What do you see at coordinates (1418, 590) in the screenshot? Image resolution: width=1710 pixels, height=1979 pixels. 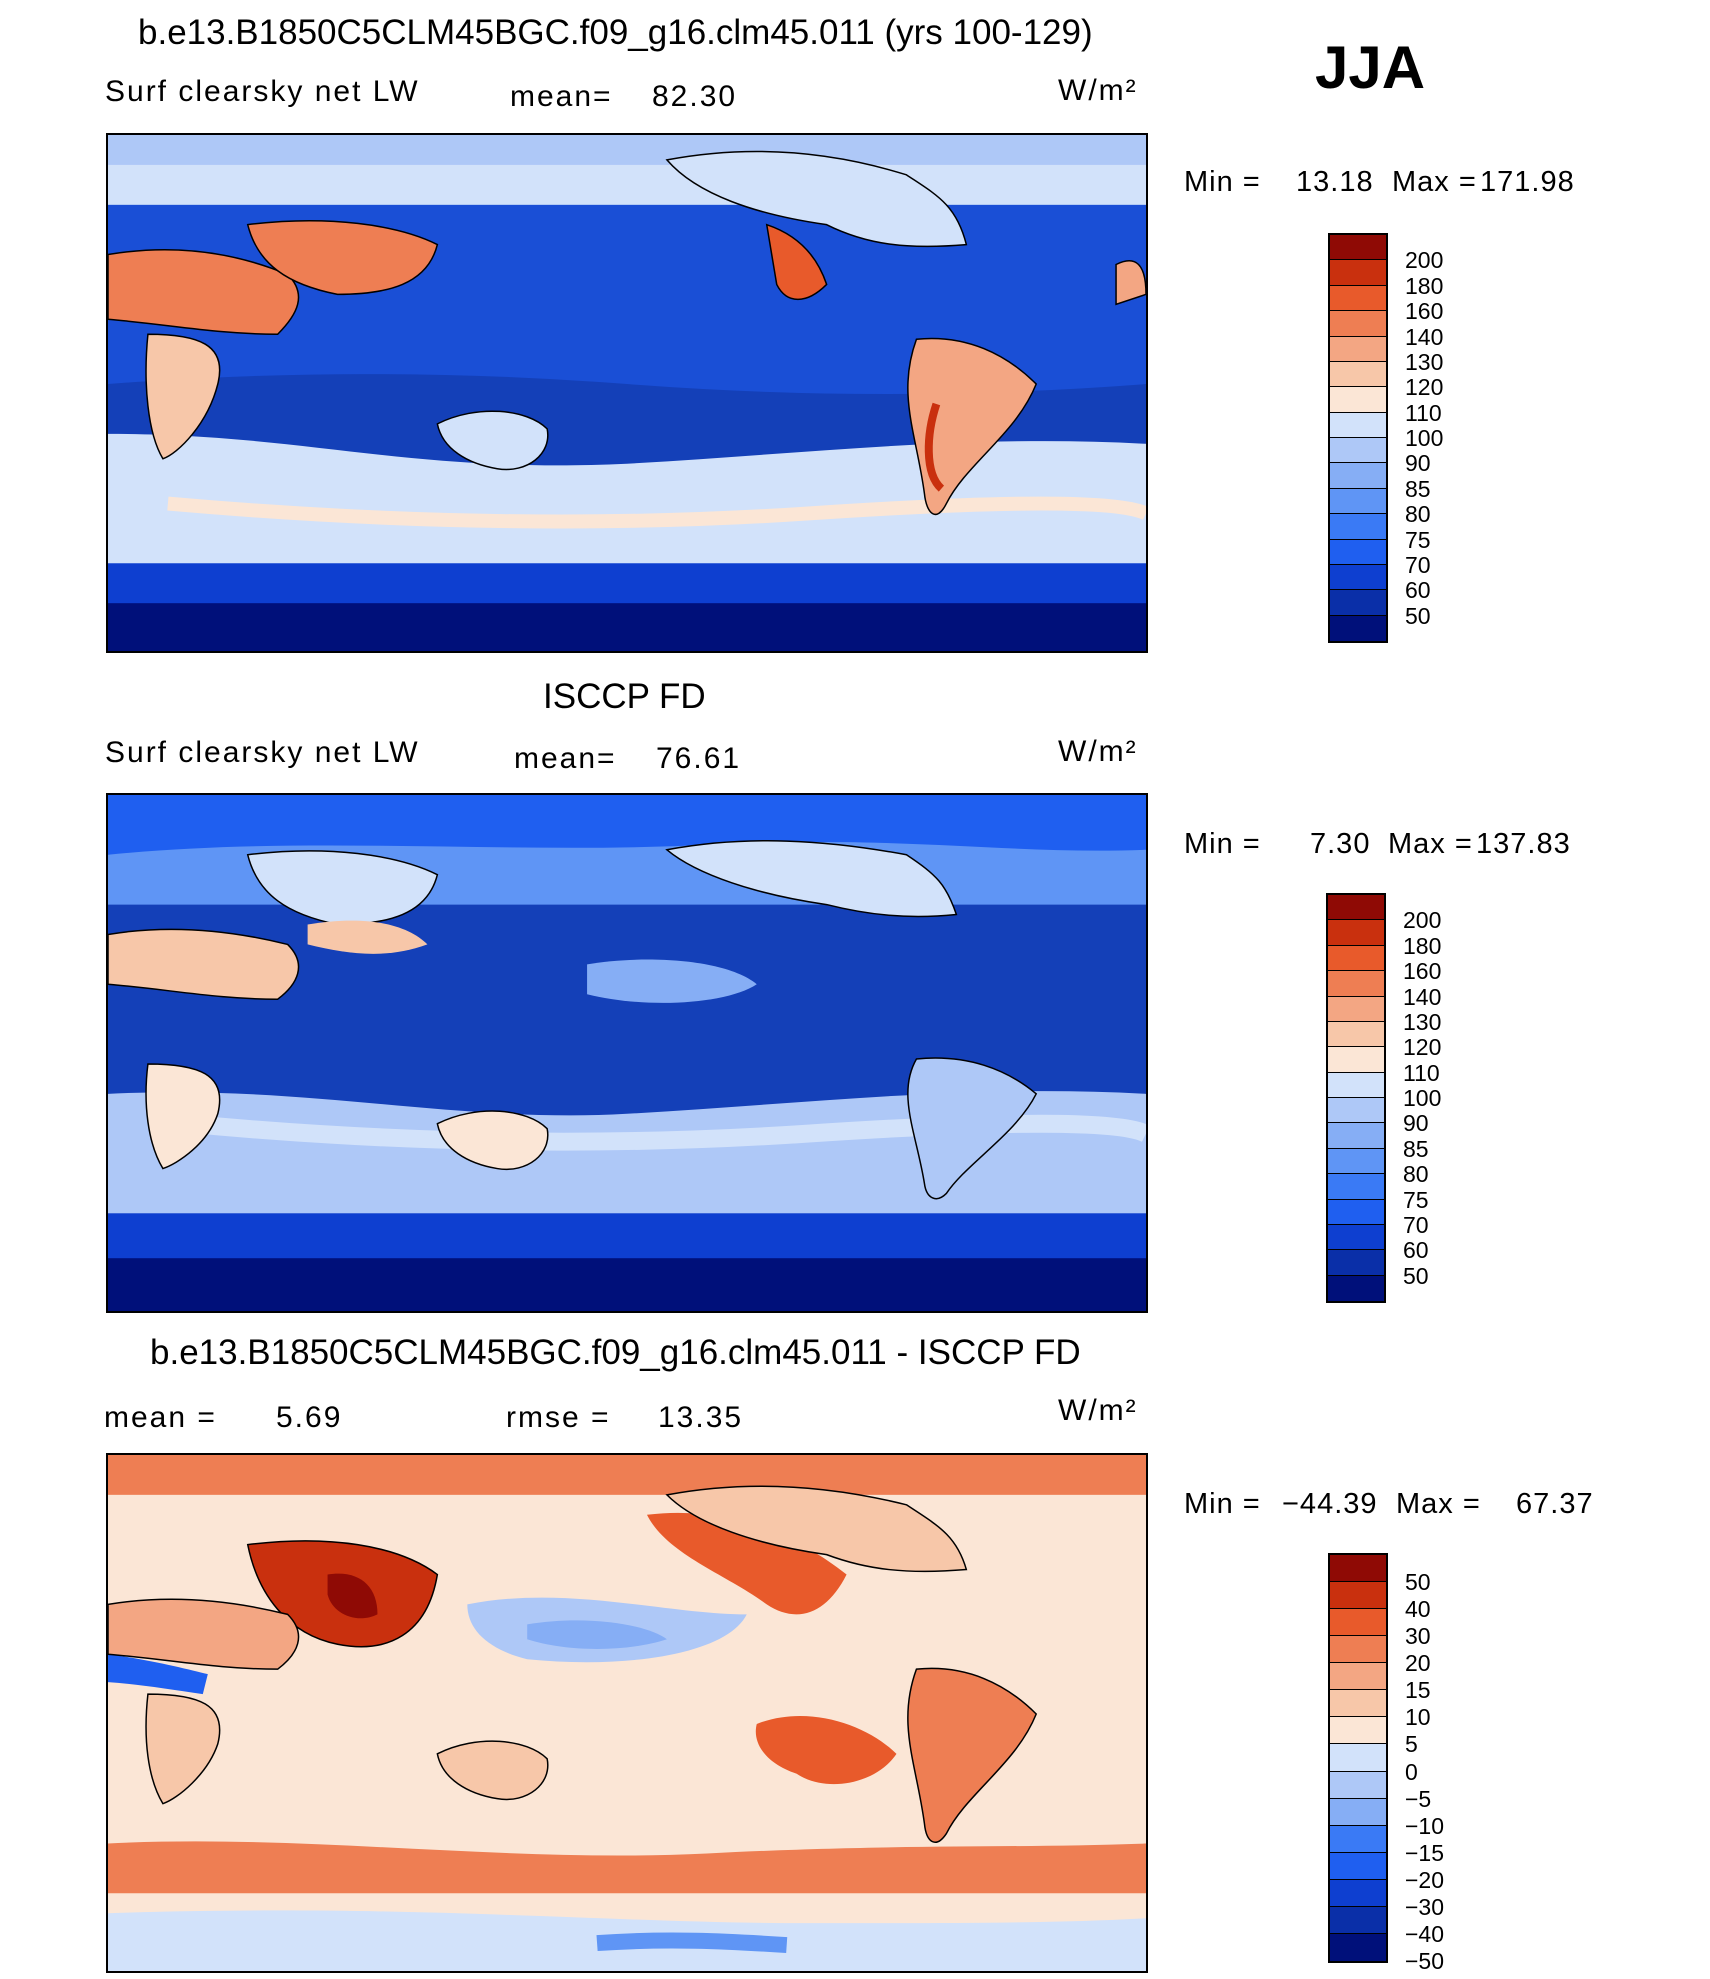 I see `colorbar-level-label: 60` at bounding box center [1418, 590].